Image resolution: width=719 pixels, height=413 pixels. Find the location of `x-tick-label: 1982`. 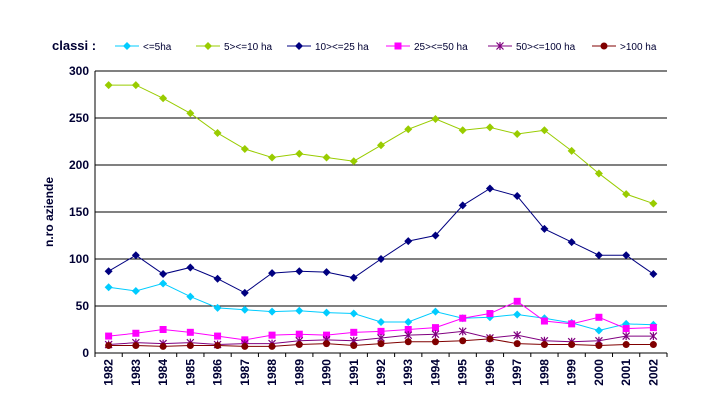

x-tick-label: 1982 is located at coordinates (109, 372).